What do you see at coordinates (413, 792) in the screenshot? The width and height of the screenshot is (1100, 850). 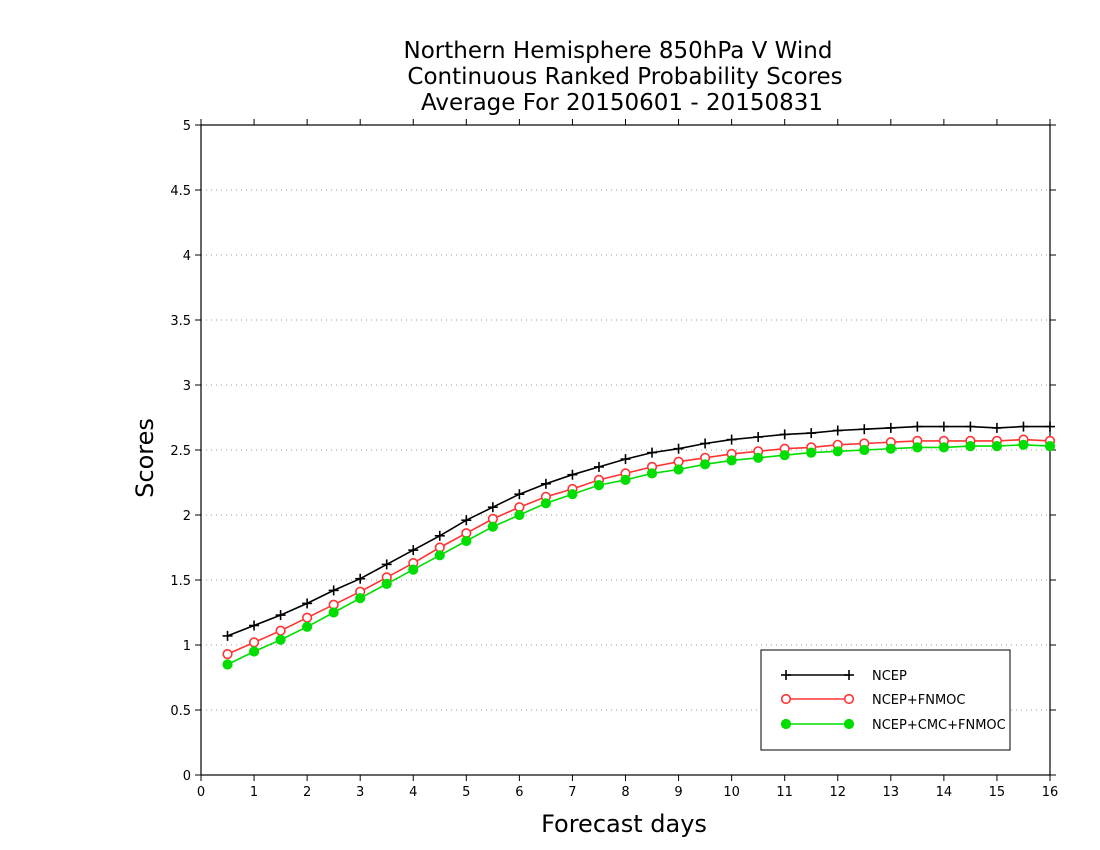 I see `x-tick-label-4: 4` at bounding box center [413, 792].